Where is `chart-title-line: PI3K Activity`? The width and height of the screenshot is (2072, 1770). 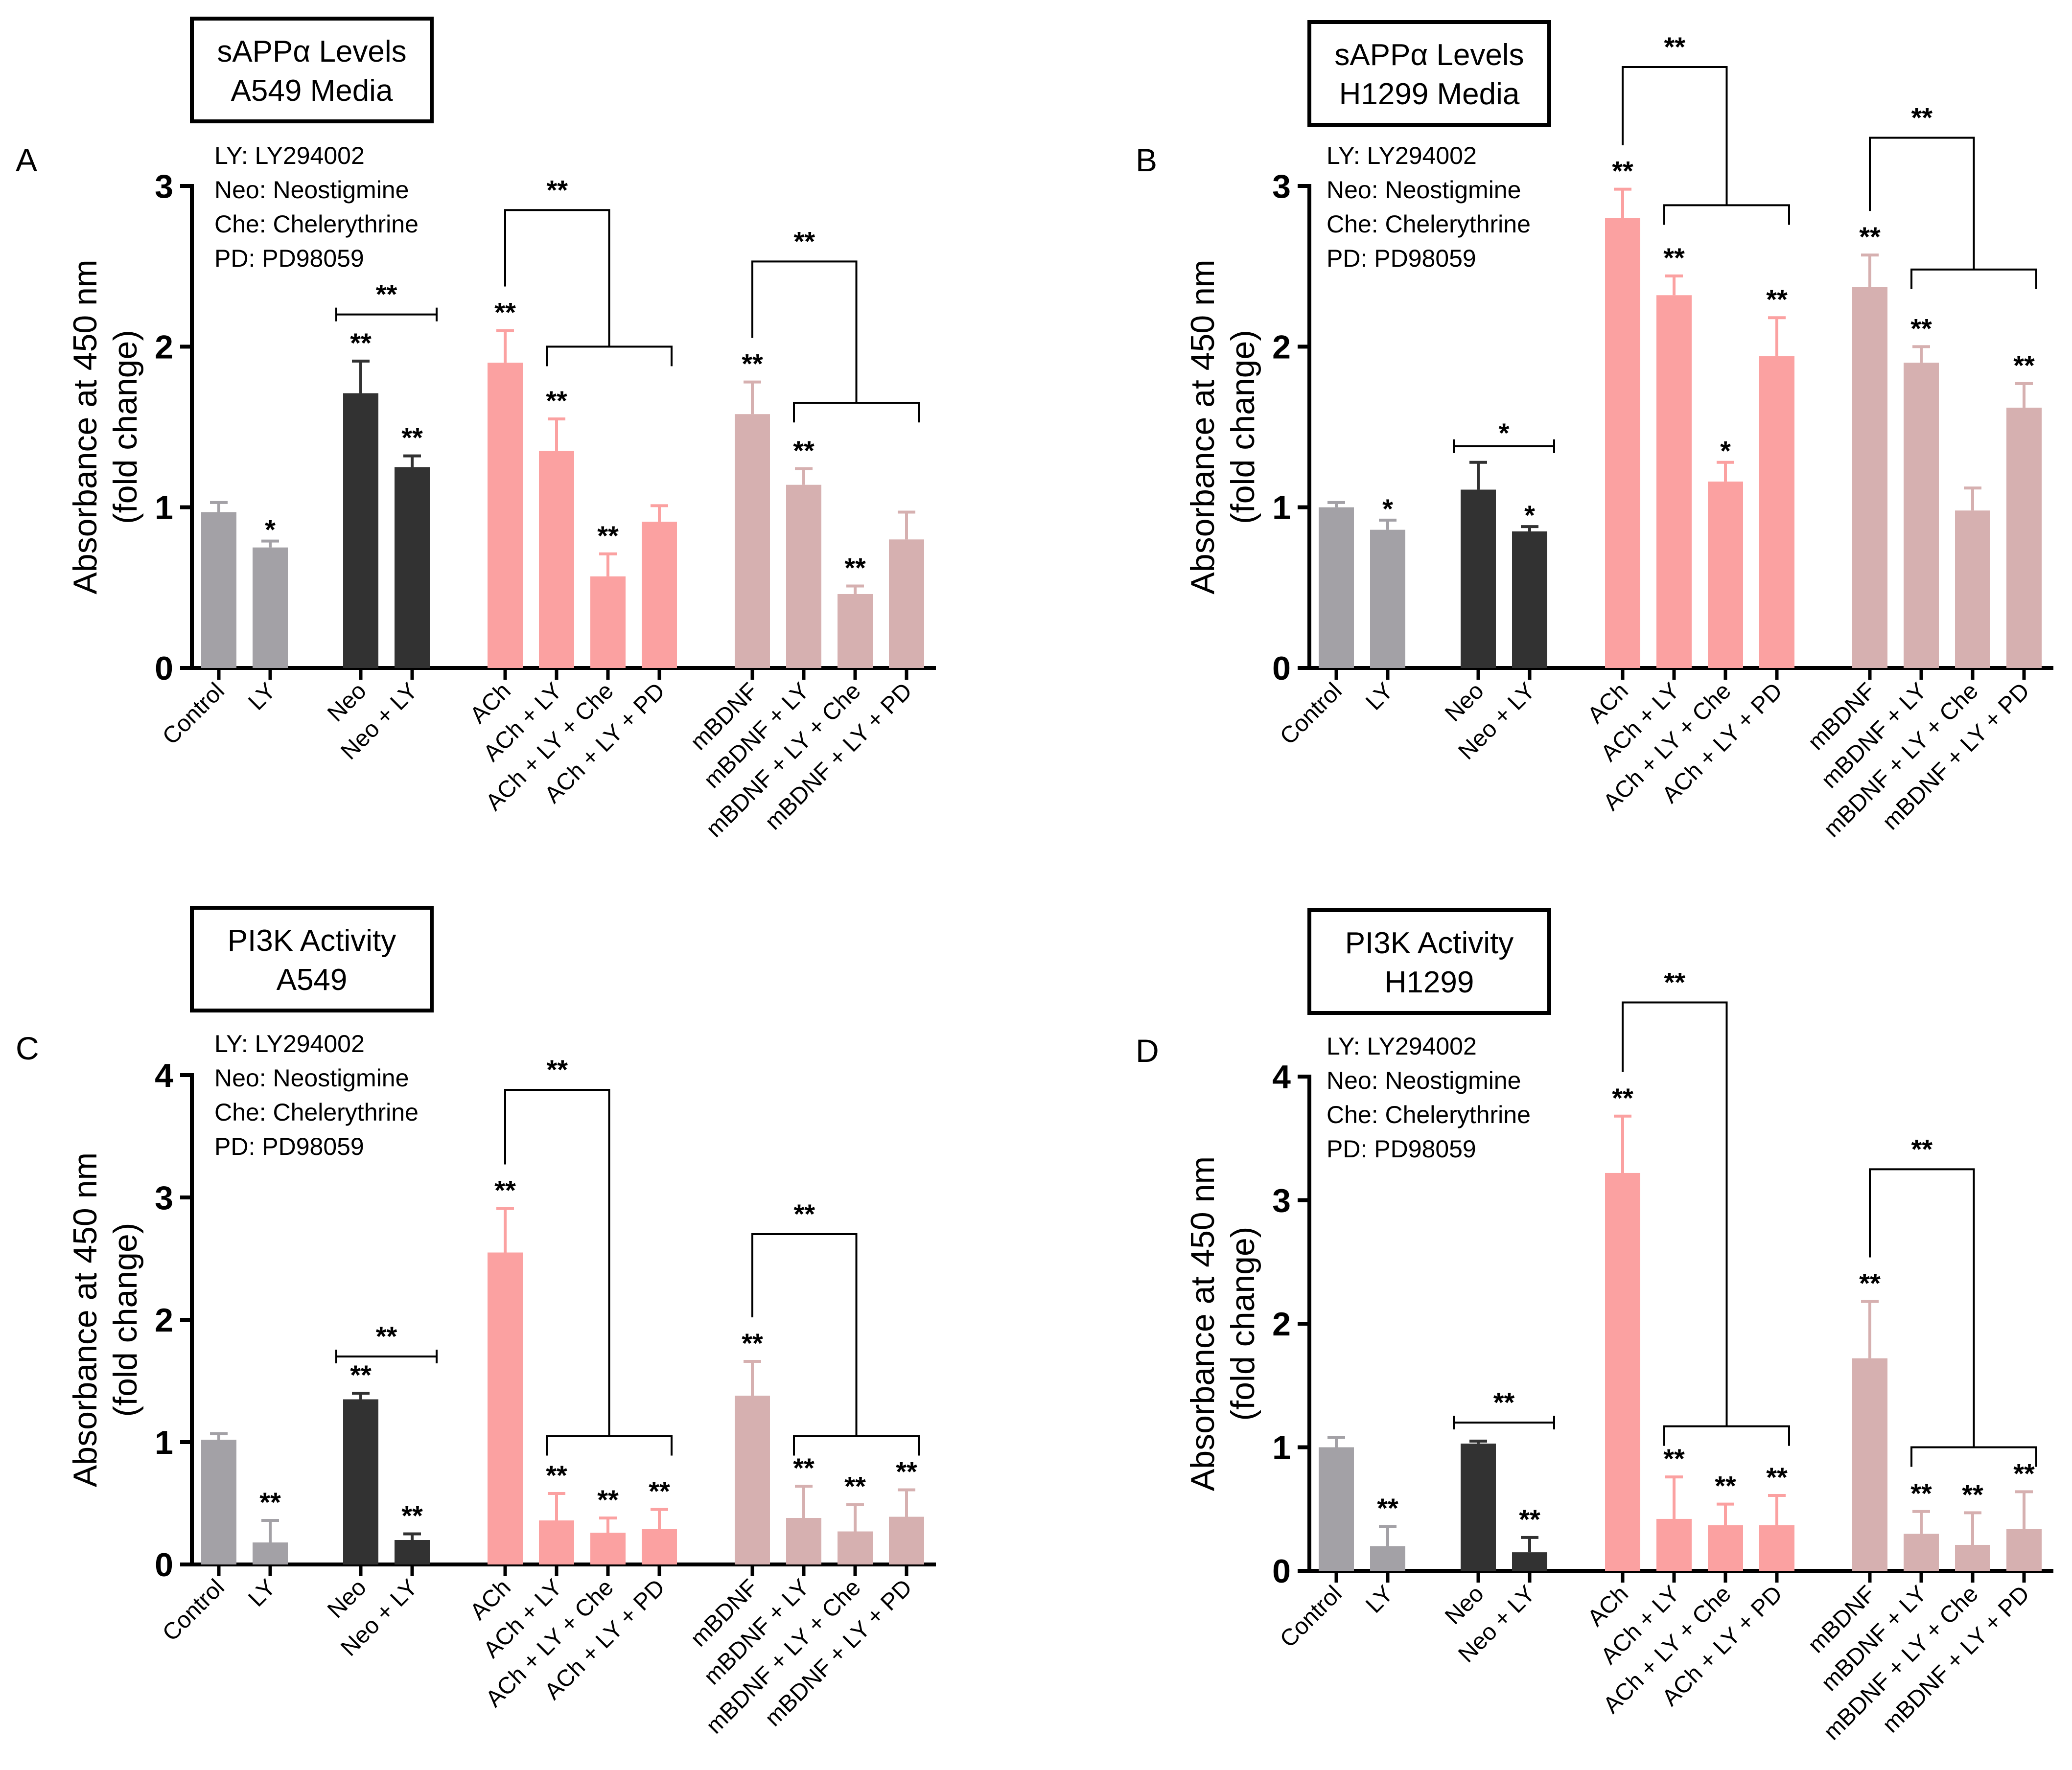
chart-title-line: PI3K Activity is located at coordinates (312, 941).